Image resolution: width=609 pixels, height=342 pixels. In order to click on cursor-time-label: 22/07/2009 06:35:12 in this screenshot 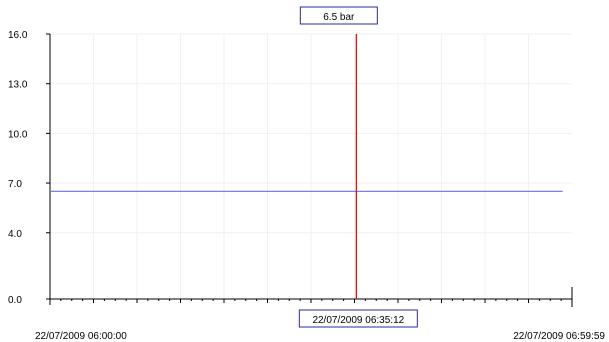, I will do `click(358, 320)`.